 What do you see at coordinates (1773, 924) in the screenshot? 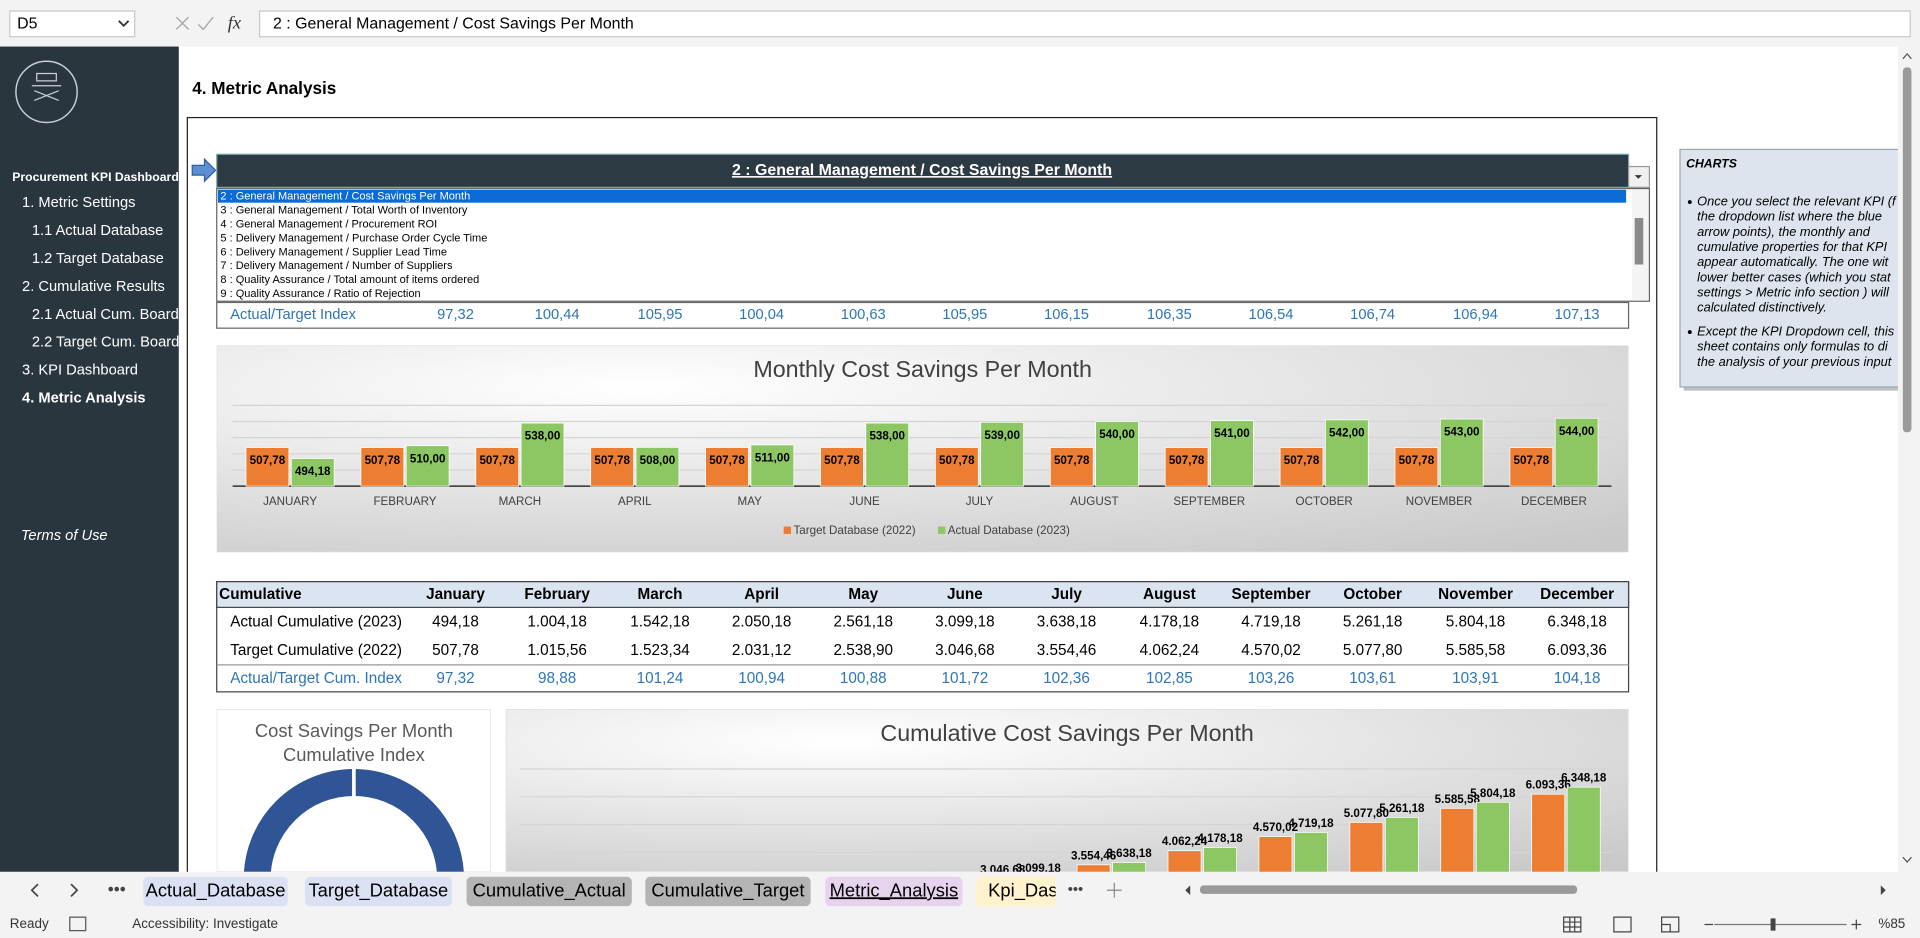
I see `zoom-thumb` at bounding box center [1773, 924].